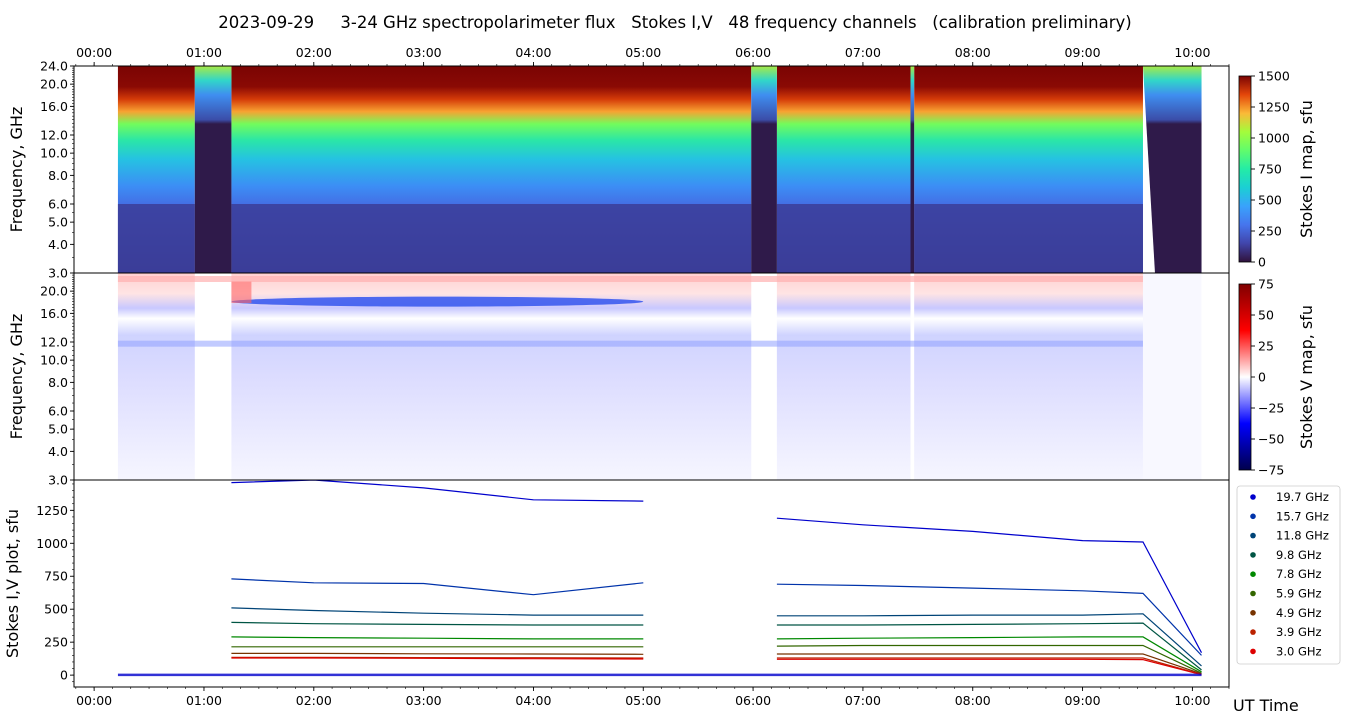 Image resolution: width=1350 pixels, height=725 pixels. What do you see at coordinates (58, 411) in the screenshot?
I see `y-tick-label: 6.0` at bounding box center [58, 411].